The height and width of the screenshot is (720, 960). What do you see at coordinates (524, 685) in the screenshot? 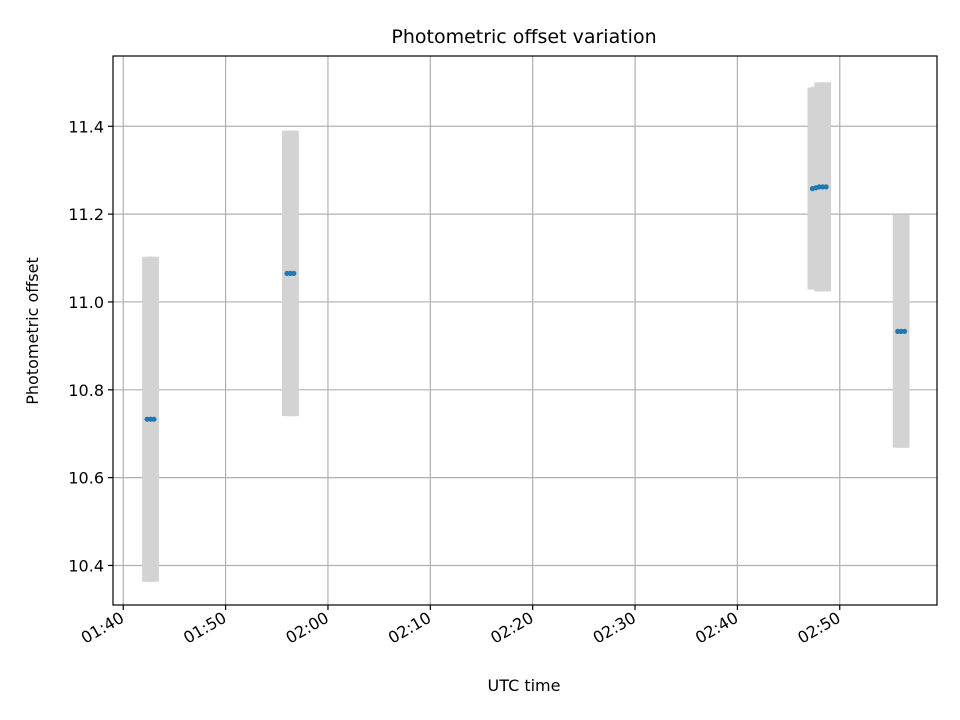
I see `x-axis-label: UTC time` at bounding box center [524, 685].